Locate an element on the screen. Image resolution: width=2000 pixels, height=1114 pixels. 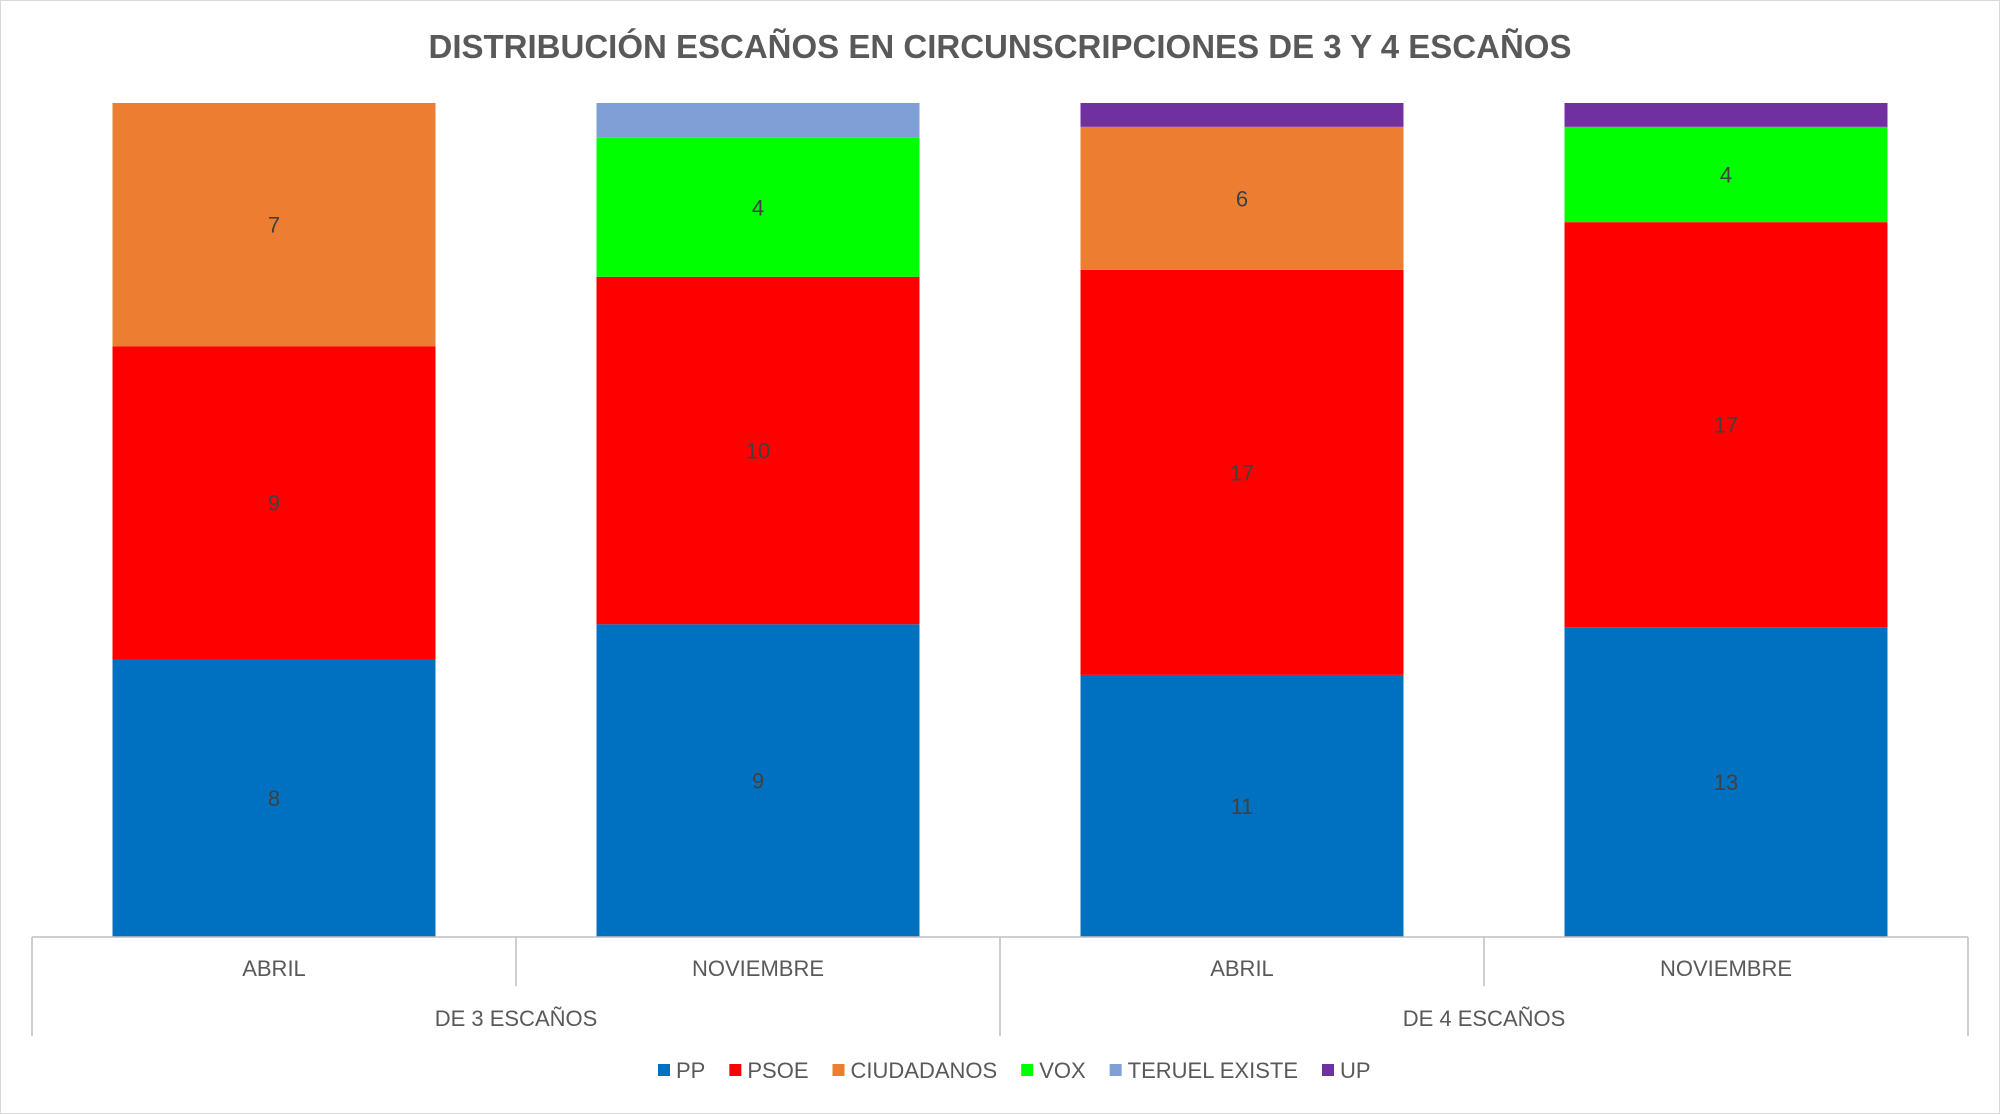
data-label: 7 is located at coordinates (274, 225).